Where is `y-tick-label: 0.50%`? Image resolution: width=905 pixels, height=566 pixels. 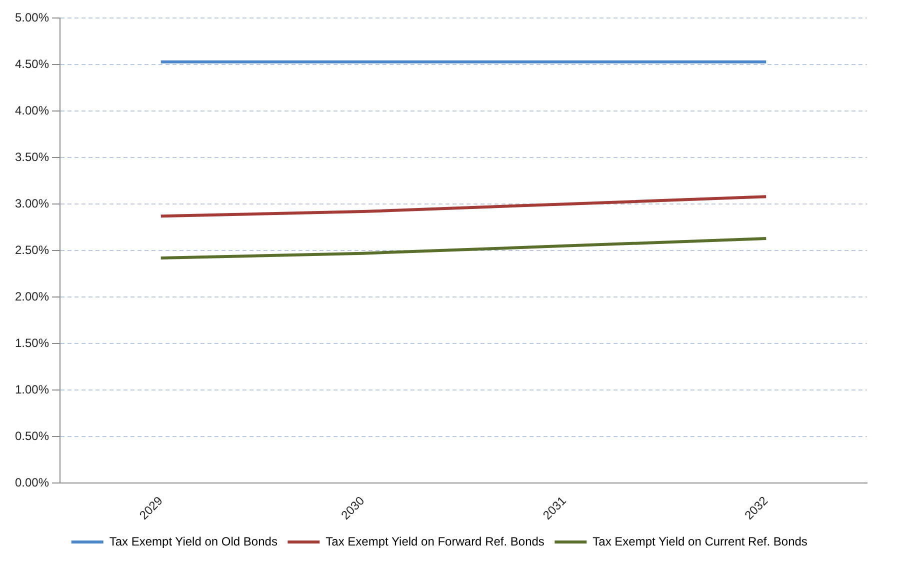
y-tick-label: 0.50% is located at coordinates (32, 435).